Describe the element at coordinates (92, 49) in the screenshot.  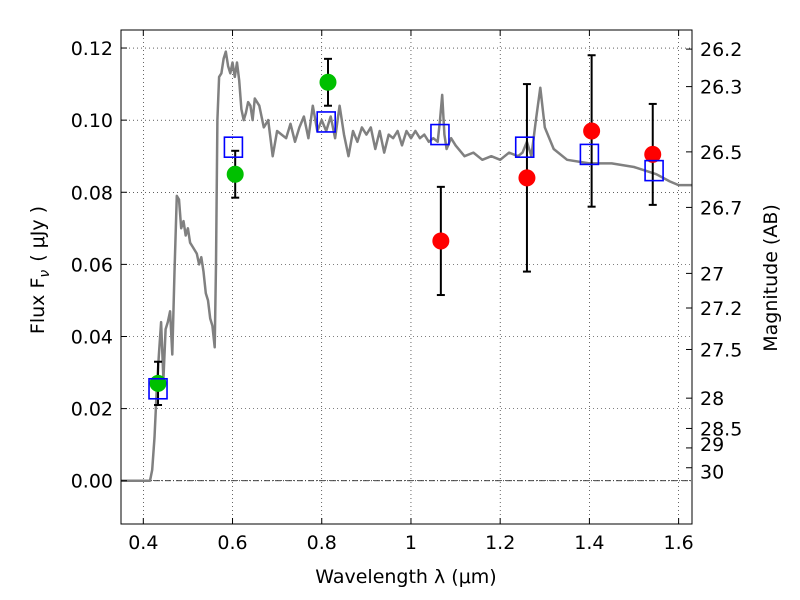
I see `y-tick-label: 0.12` at that location.